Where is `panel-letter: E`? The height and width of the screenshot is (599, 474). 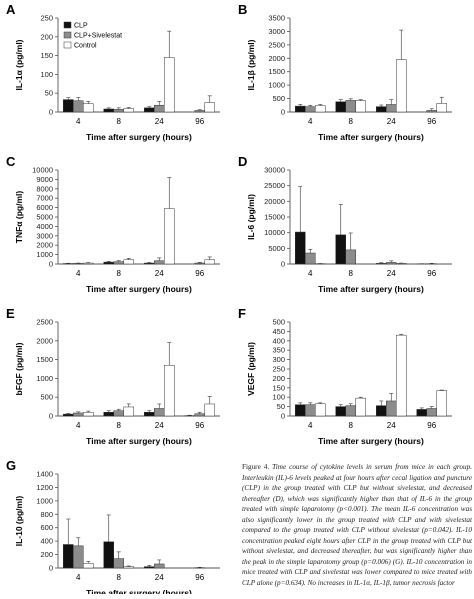
panel-letter: E is located at coordinates (10, 313).